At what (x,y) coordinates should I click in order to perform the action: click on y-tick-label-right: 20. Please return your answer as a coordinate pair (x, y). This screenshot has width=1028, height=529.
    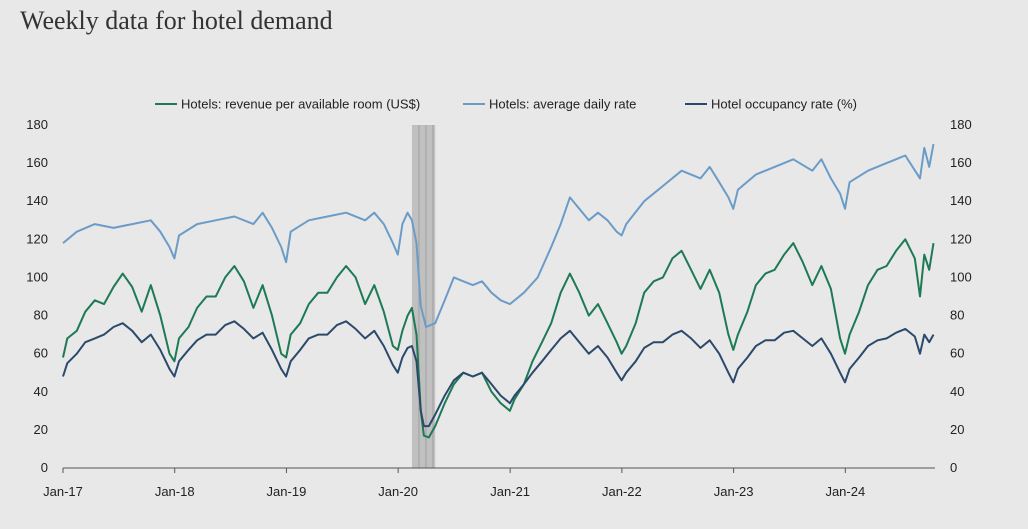
    Looking at the image, I should click on (957, 429).